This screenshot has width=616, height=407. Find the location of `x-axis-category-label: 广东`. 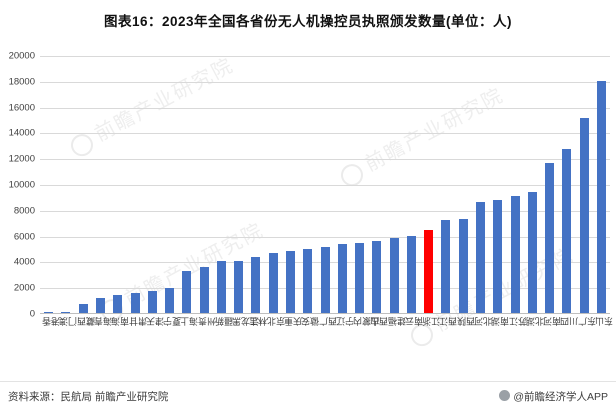

x-axis-category-label: 广东 is located at coordinates (587, 321).